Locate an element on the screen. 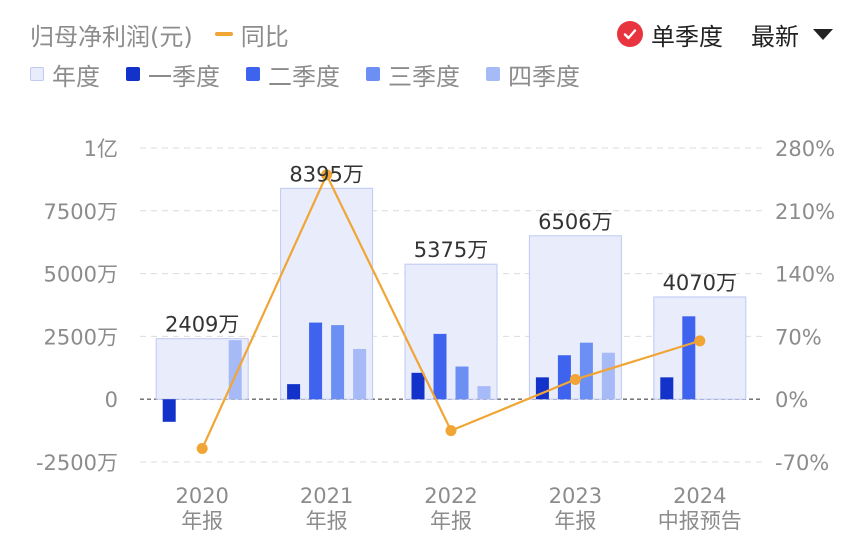 Image resolution: width=865 pixels, height=553 pixels. y-left-tick-label: 5000万 is located at coordinates (81, 275).